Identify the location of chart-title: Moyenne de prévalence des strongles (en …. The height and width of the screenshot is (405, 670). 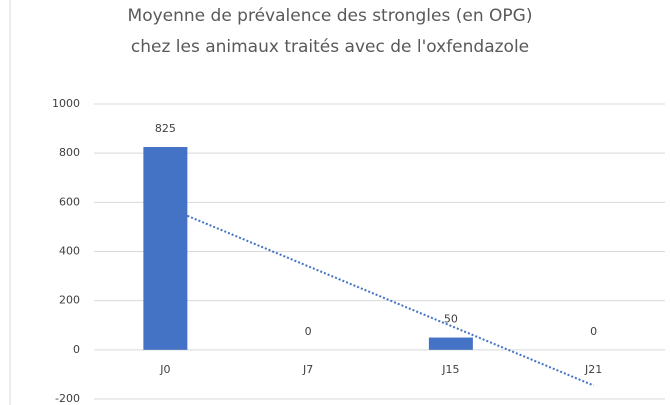
(330, 16).